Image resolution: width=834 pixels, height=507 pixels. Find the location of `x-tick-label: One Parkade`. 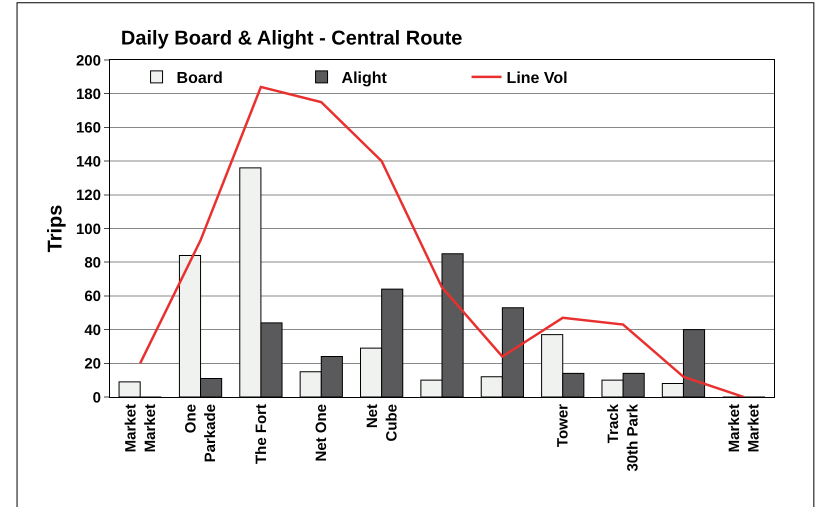

x-tick-label: One Parkade is located at coordinates (201, 433).